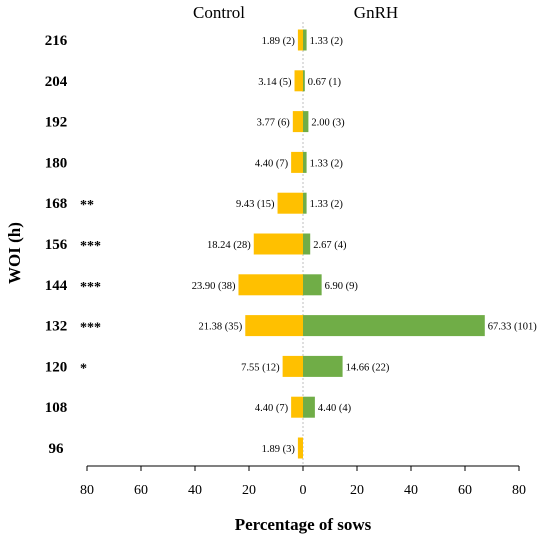 This screenshot has height=543, width=550. I want to click on control-data-label: 23.90 (38), so click(214, 286).